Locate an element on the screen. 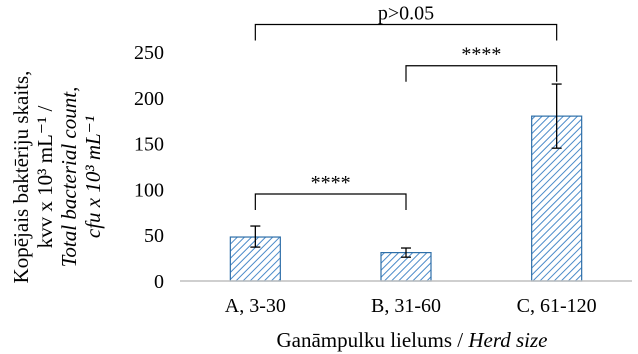  x-axis-title-italic: Herd size is located at coordinates (507, 340).